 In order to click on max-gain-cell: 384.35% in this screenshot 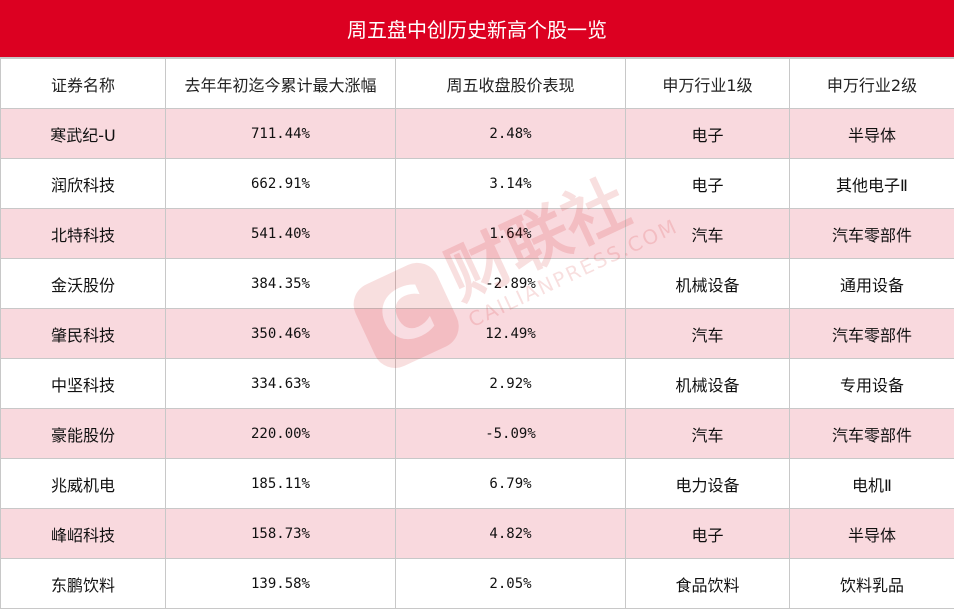, I will do `click(281, 284)`.